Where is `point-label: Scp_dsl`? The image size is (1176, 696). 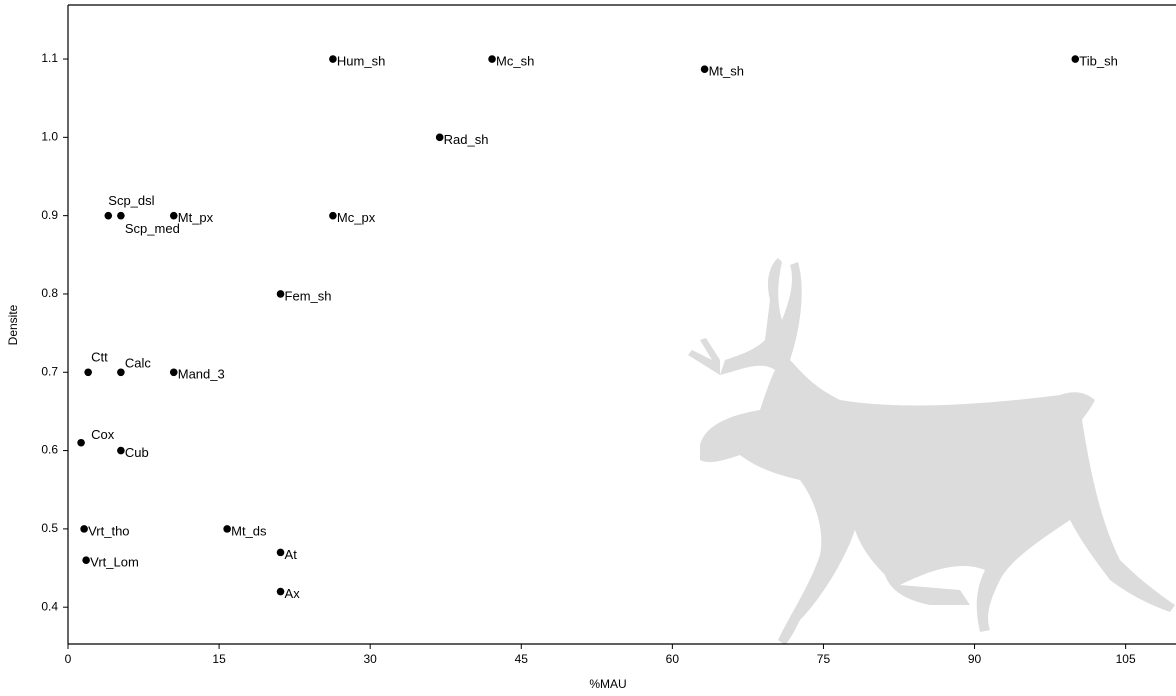 point-label: Scp_dsl is located at coordinates (131, 200).